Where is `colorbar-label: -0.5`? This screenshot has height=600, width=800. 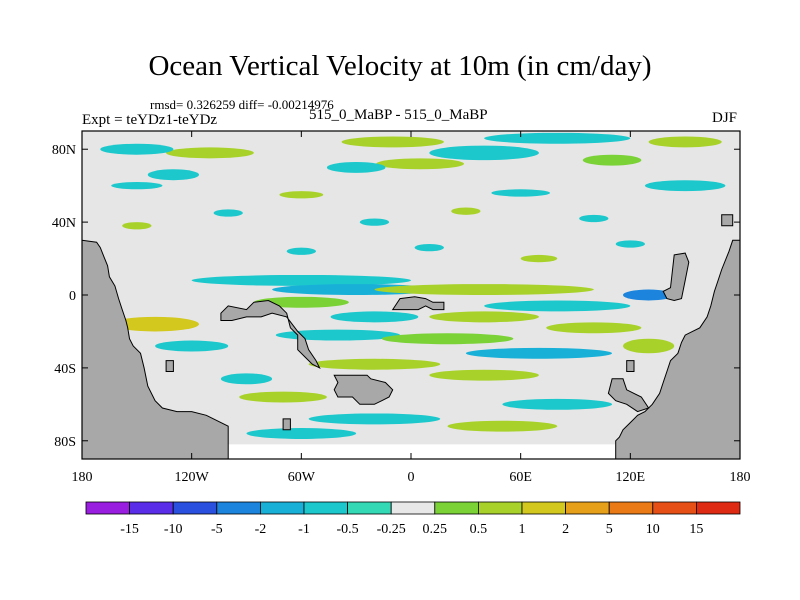 colorbar-label: -0.5 is located at coordinates (348, 529).